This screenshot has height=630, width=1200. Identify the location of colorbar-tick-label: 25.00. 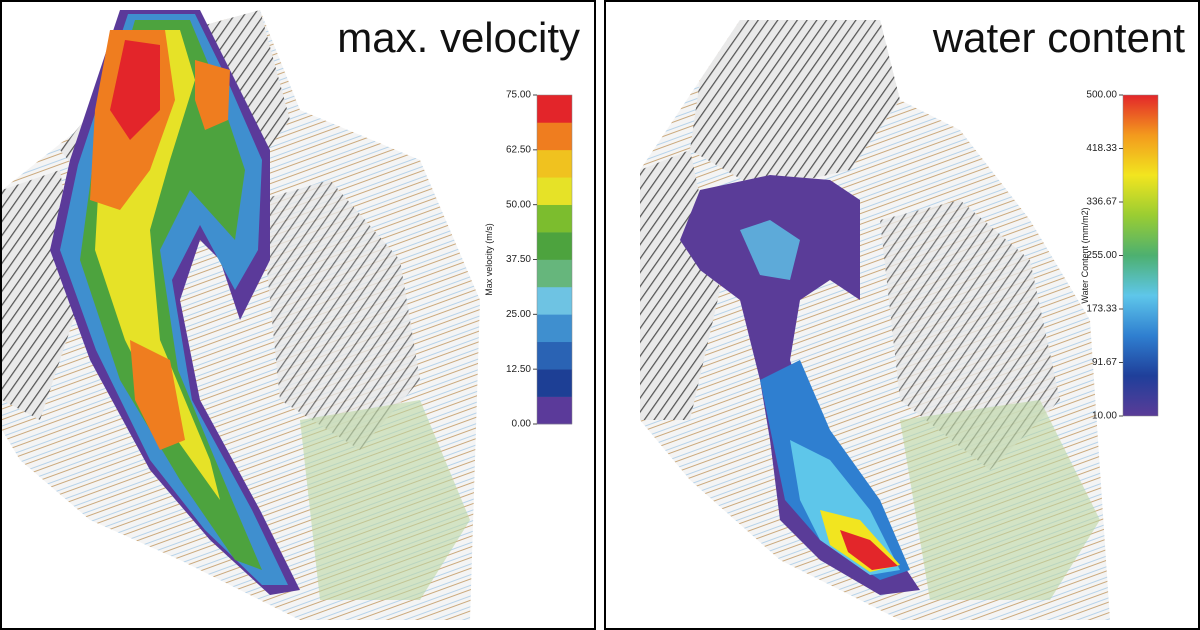
(518, 314).